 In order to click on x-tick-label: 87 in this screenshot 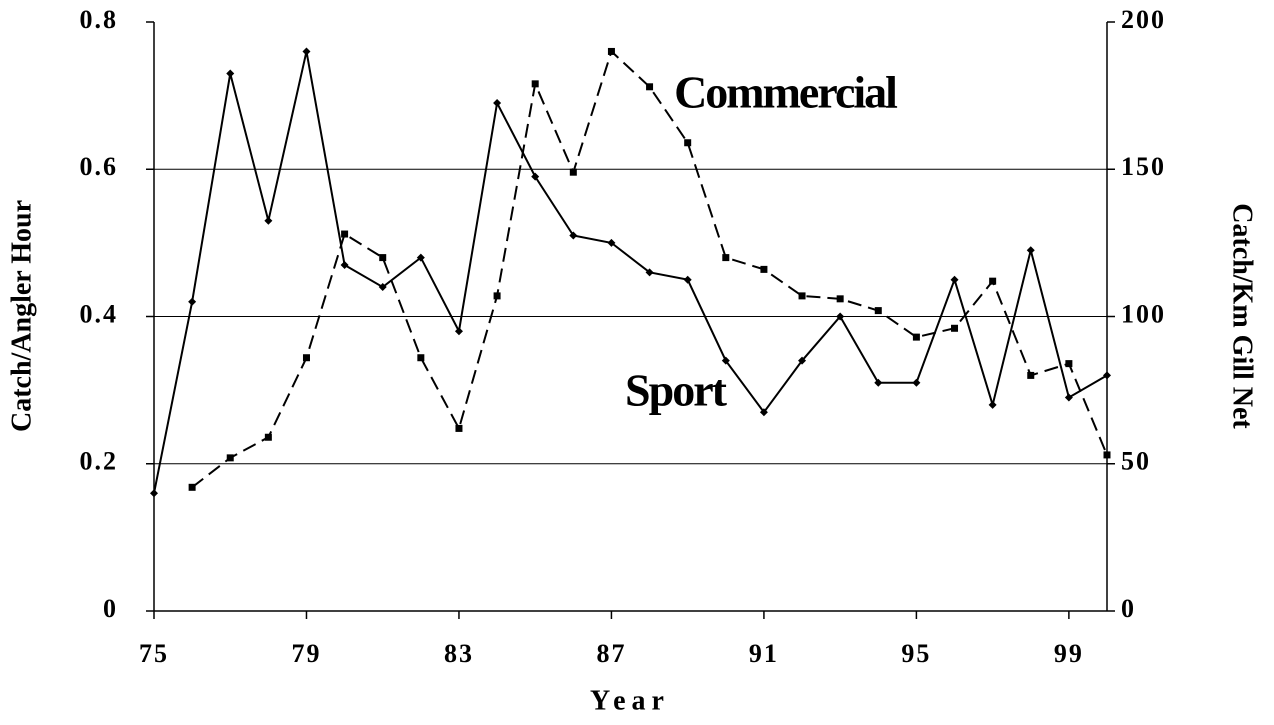, I will do `click(611, 653)`.